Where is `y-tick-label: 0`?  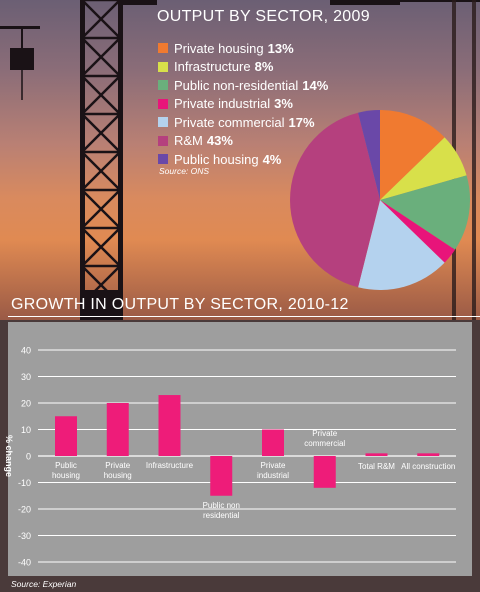
y-tick-label: 0 is located at coordinates (28, 457).